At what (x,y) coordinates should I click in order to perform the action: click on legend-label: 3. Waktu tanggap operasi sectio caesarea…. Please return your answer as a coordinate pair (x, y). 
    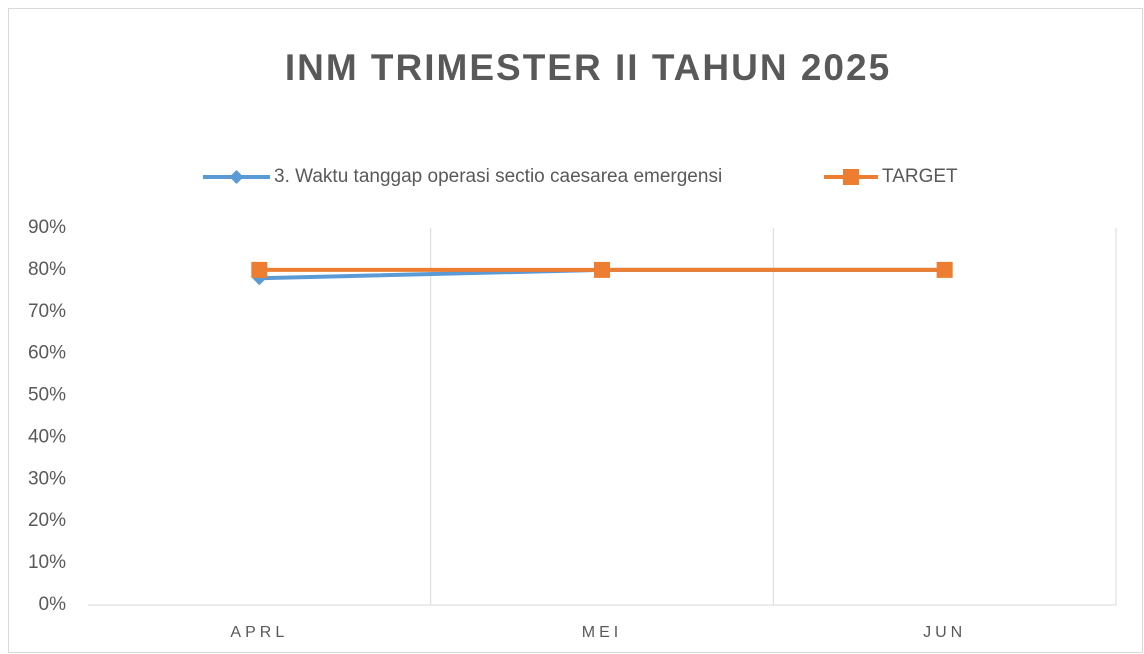
    Looking at the image, I should click on (498, 176).